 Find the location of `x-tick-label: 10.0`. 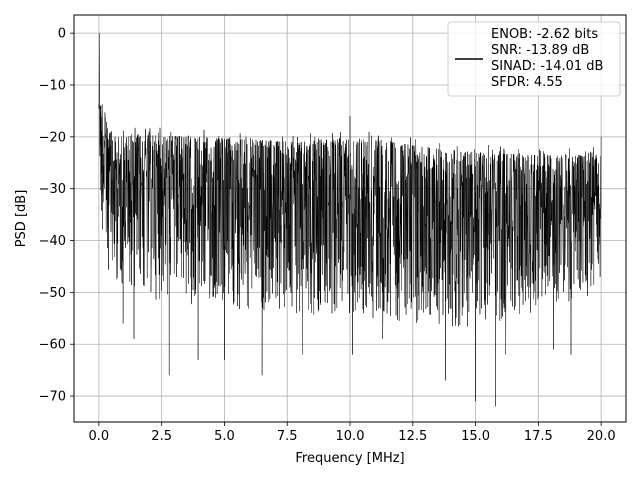

x-tick-label: 10.0 is located at coordinates (350, 436).